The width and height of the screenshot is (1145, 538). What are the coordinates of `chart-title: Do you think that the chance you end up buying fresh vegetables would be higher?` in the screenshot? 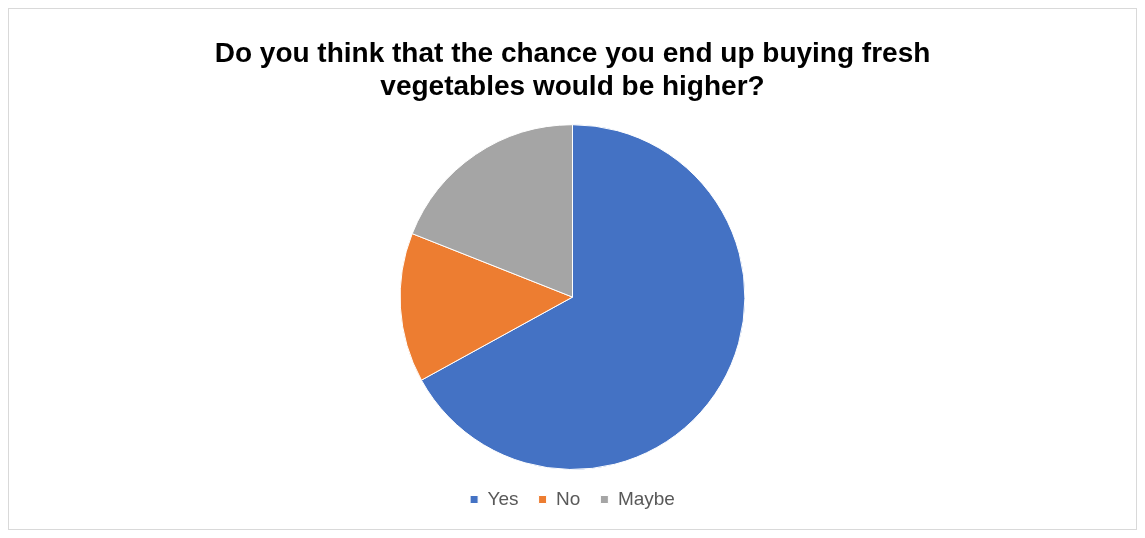 It's located at (572, 69).